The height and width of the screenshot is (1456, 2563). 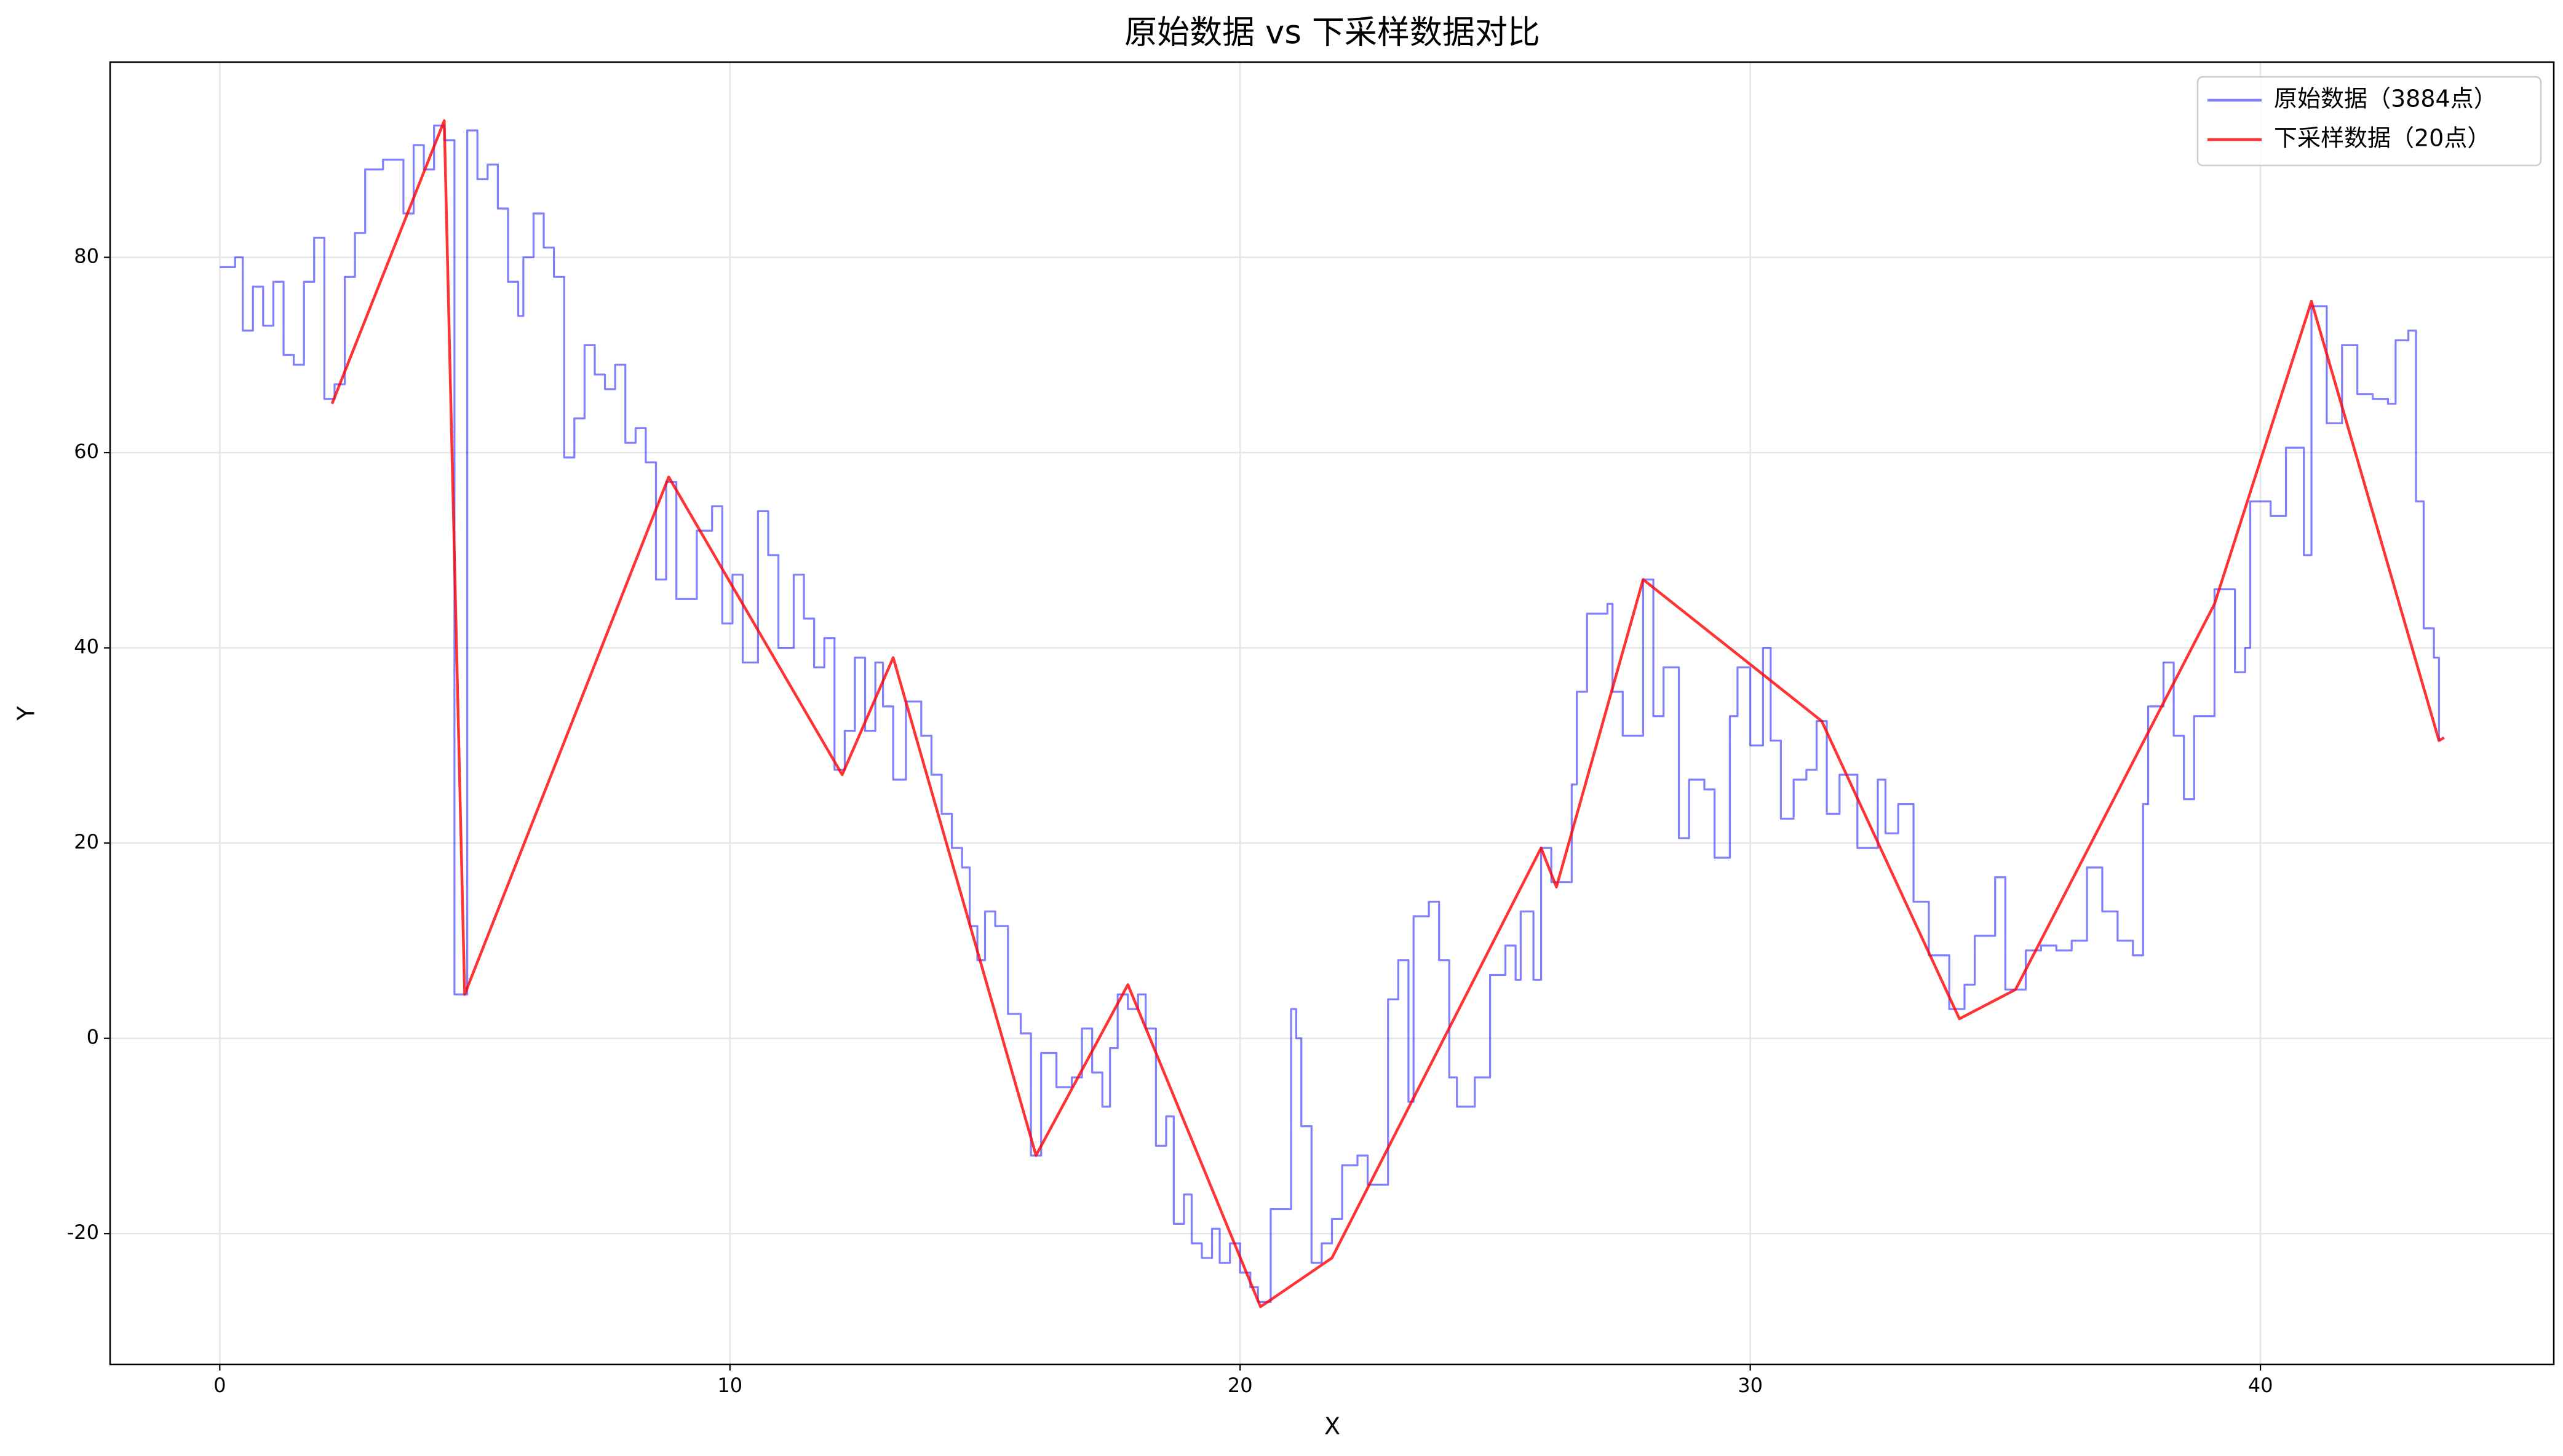 What do you see at coordinates (86, 256) in the screenshot?
I see `y-tick-label: 80` at bounding box center [86, 256].